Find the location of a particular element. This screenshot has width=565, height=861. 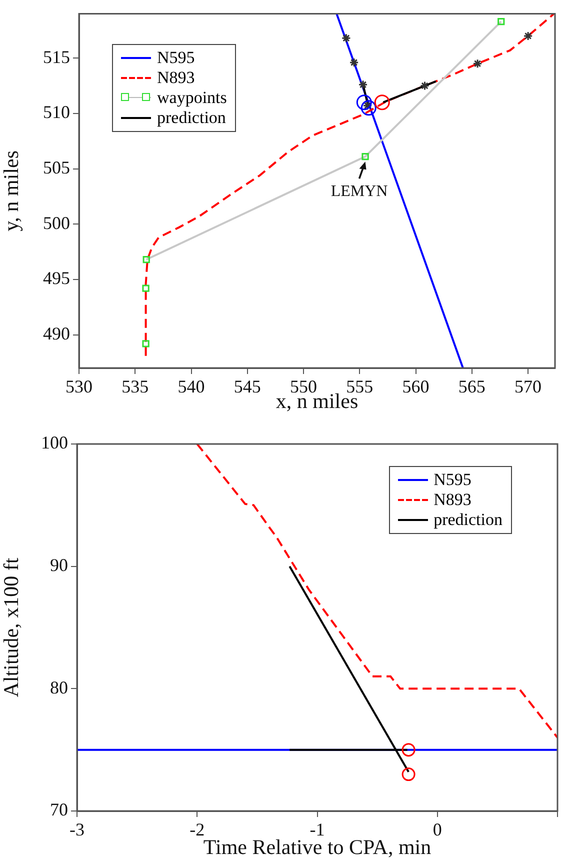

y-tick-label: 90 is located at coordinates (59, 565).